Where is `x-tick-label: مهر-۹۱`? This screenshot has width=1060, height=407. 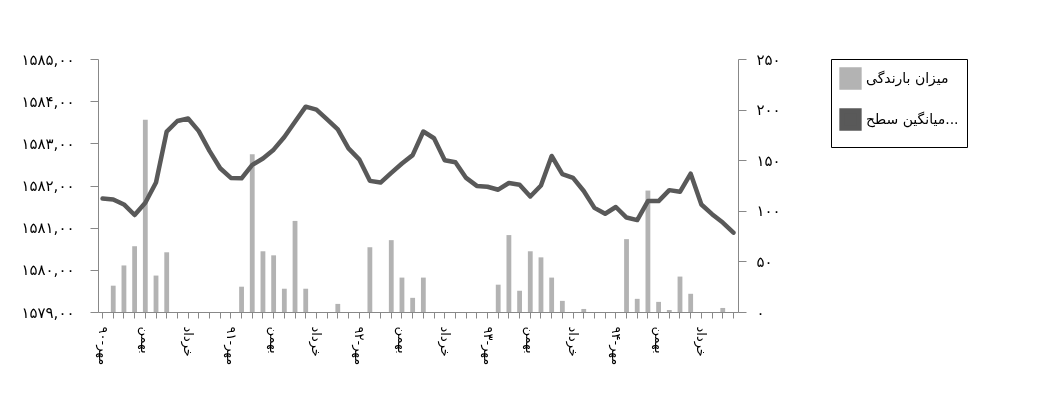 x-tick-label: مهر-۹۱ is located at coordinates (230, 346).